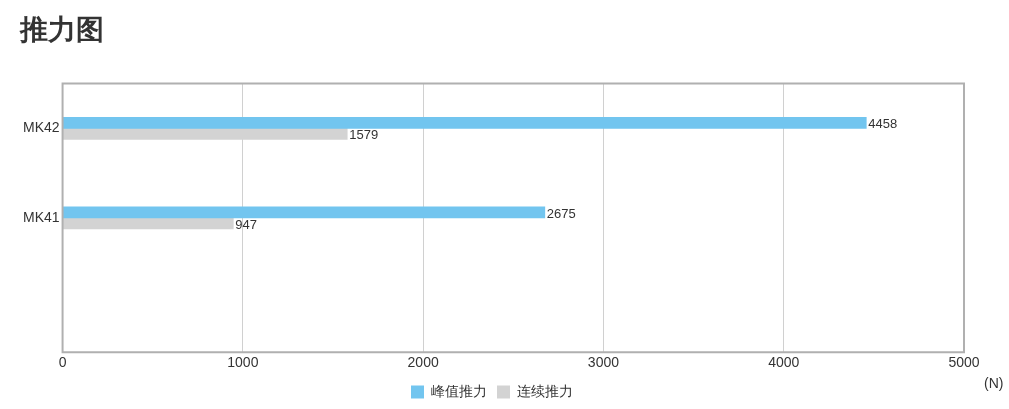 The width and height of the screenshot is (1009, 409). Describe the element at coordinates (41, 127) in the screenshot. I see `y-tick-label: MK42` at that location.